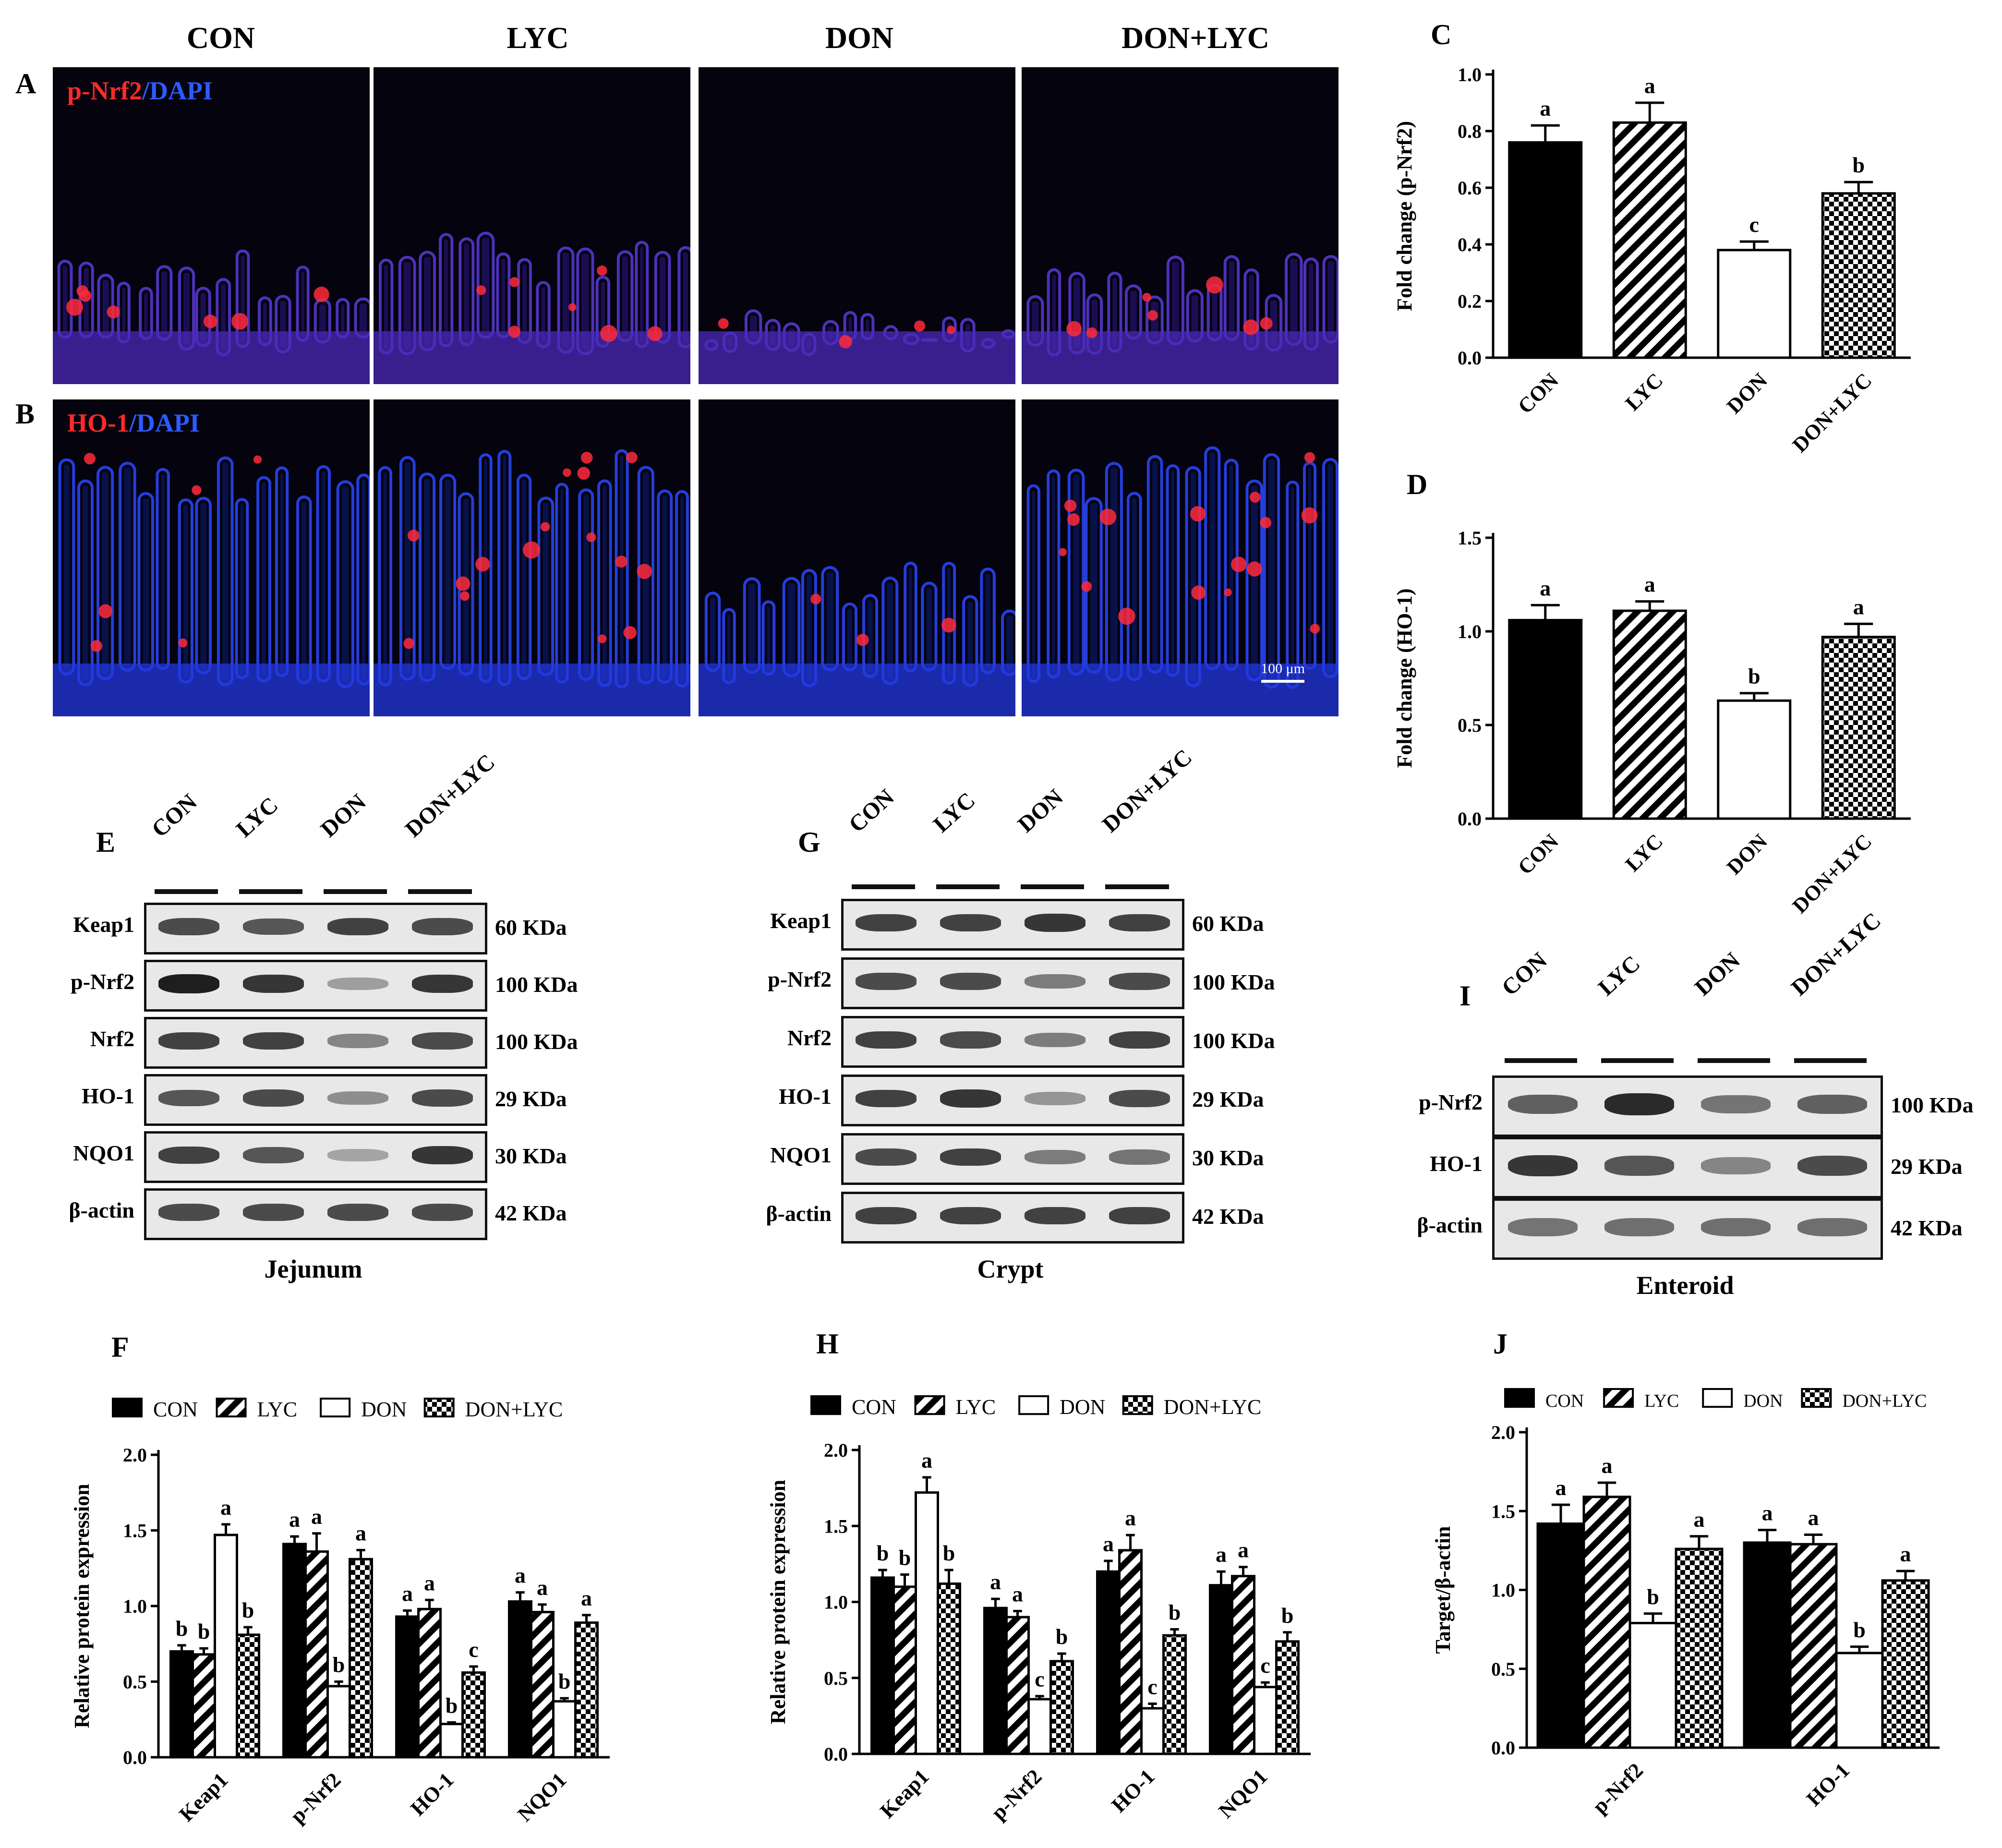  I want to click on lane-label-3: DON+LYC, so click(450, 796).